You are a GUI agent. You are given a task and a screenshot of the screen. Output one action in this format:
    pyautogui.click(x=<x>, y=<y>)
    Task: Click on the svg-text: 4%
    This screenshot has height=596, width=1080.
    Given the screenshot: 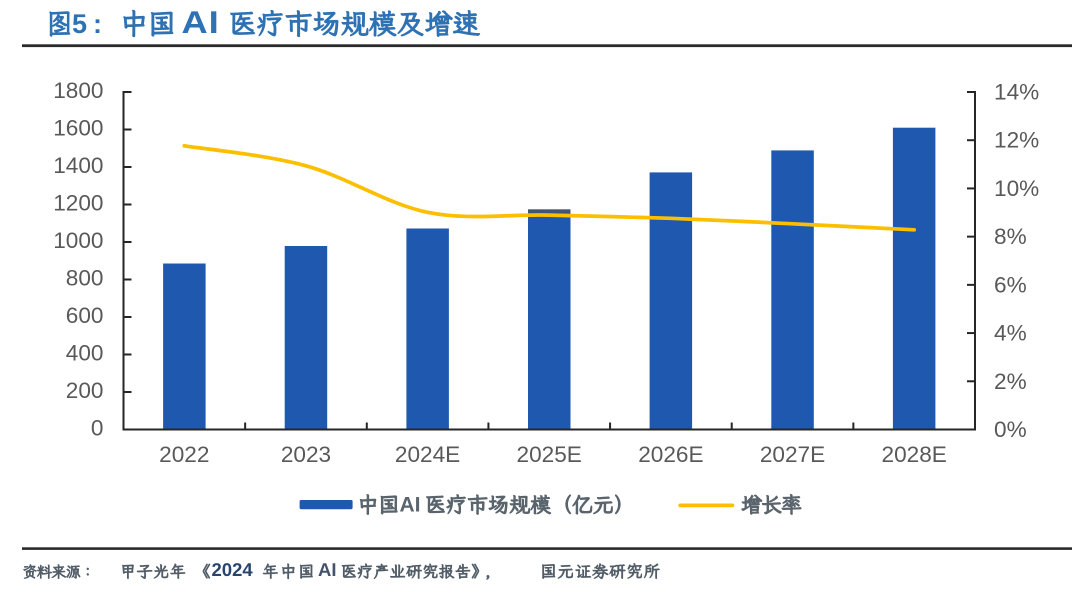 What is the action you would take?
    pyautogui.click(x=1010, y=333)
    